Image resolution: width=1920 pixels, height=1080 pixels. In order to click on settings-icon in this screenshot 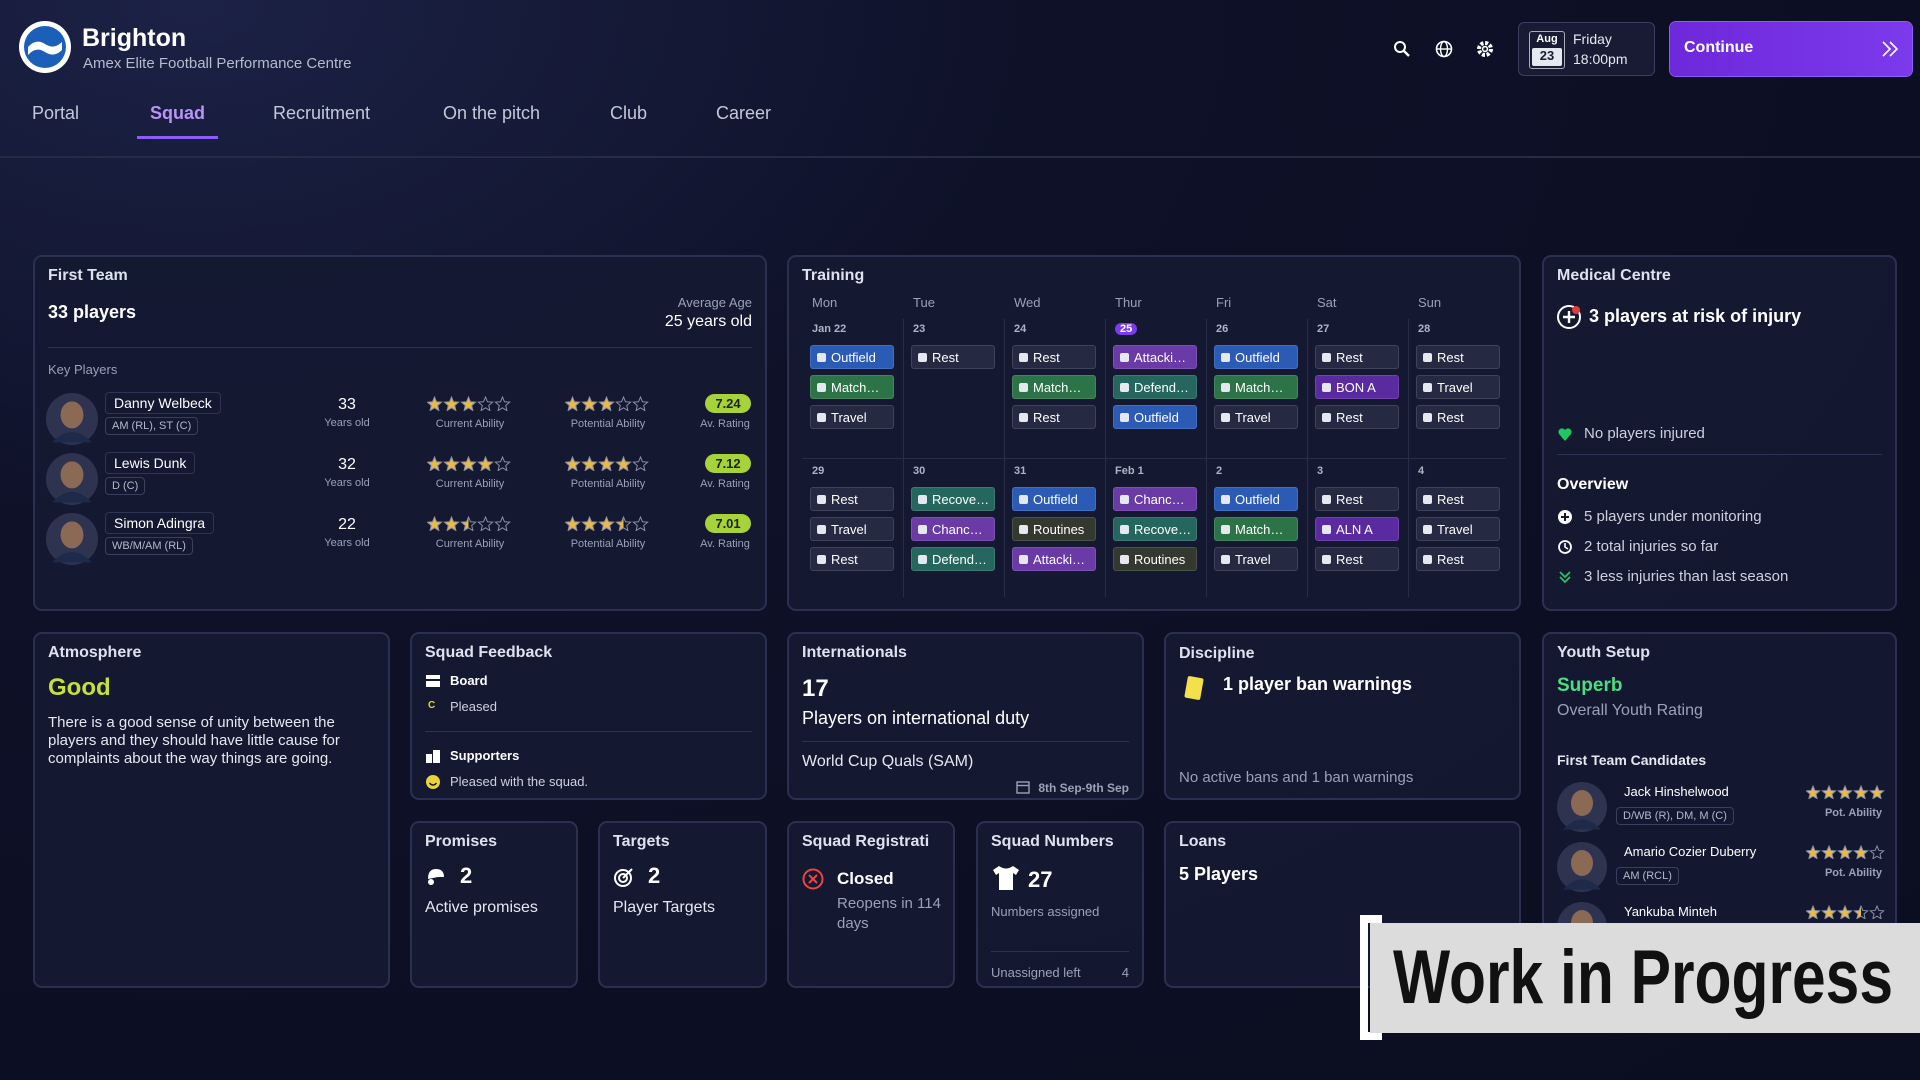, I will do `click(1485, 49)`.